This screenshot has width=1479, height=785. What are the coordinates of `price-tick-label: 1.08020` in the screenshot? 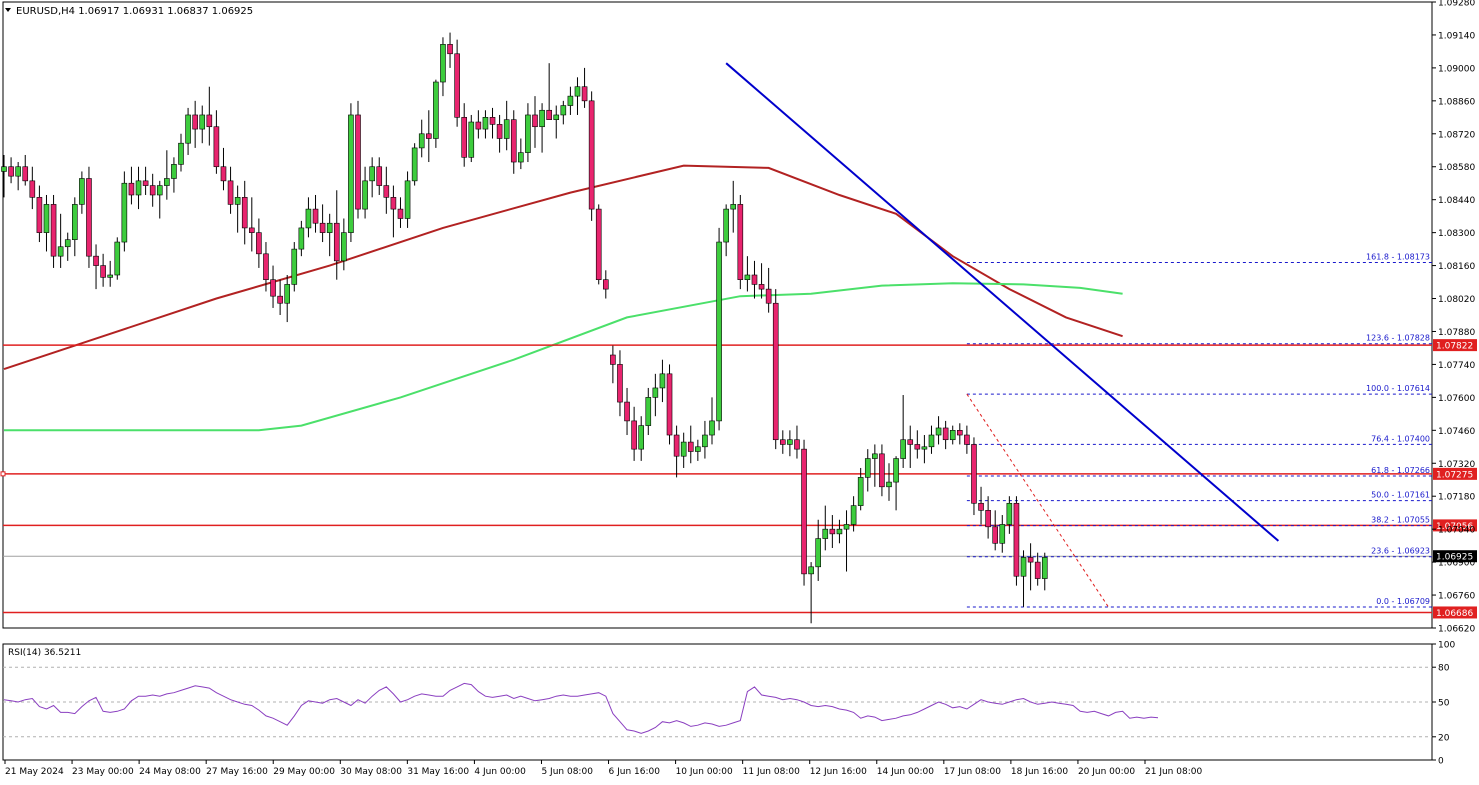 It's located at (1456, 300).